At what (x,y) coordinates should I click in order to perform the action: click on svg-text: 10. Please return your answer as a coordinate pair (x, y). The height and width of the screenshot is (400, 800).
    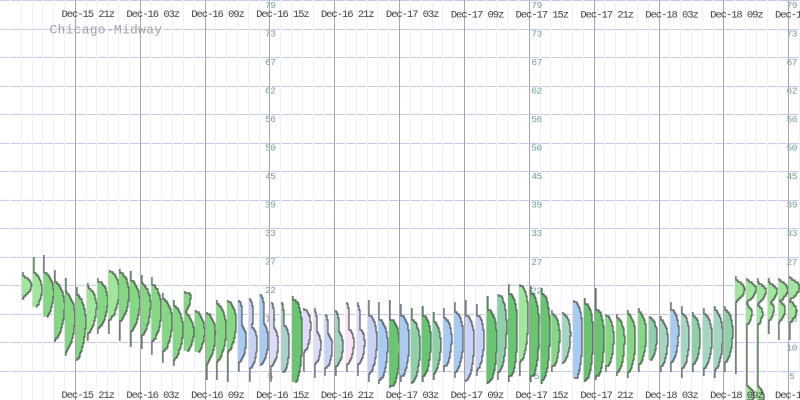
    Looking at the image, I should click on (791, 347).